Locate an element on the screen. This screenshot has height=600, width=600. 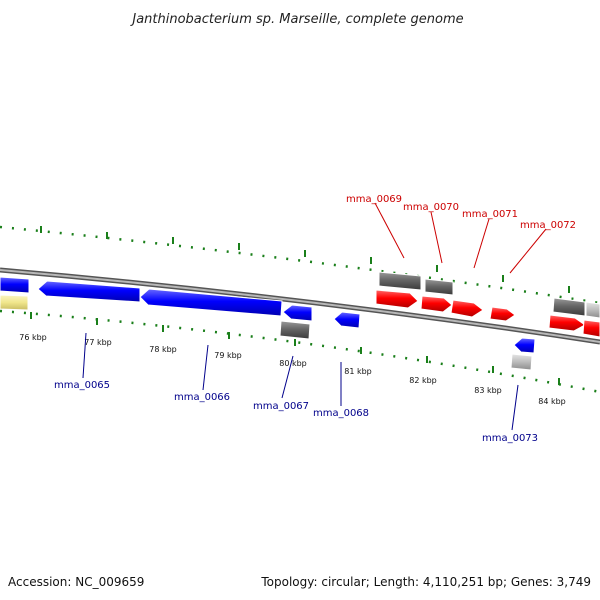
scale-label: 83 kbp is located at coordinates (488, 390).